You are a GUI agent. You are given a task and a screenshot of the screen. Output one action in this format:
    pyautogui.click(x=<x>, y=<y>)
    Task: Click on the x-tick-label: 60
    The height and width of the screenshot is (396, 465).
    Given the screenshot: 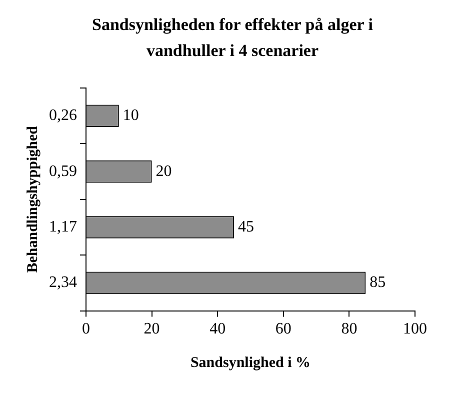 What is the action you would take?
    pyautogui.click(x=283, y=329)
    